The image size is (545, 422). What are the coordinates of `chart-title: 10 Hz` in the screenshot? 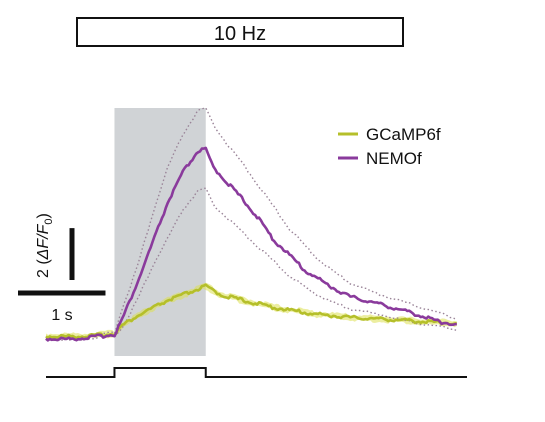 It's located at (240, 34).